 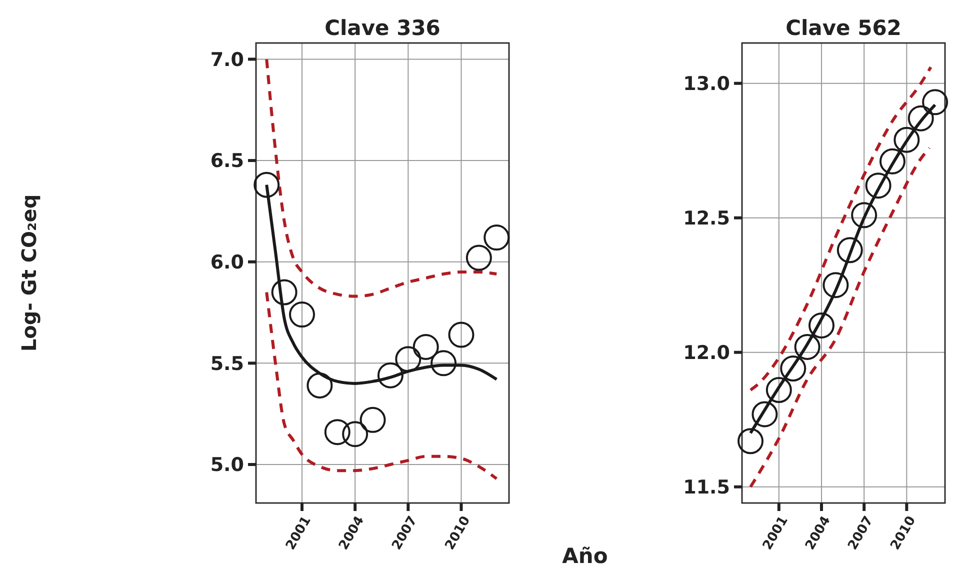 I want to click on y-tick-label: 6.5, so click(x=227, y=161).